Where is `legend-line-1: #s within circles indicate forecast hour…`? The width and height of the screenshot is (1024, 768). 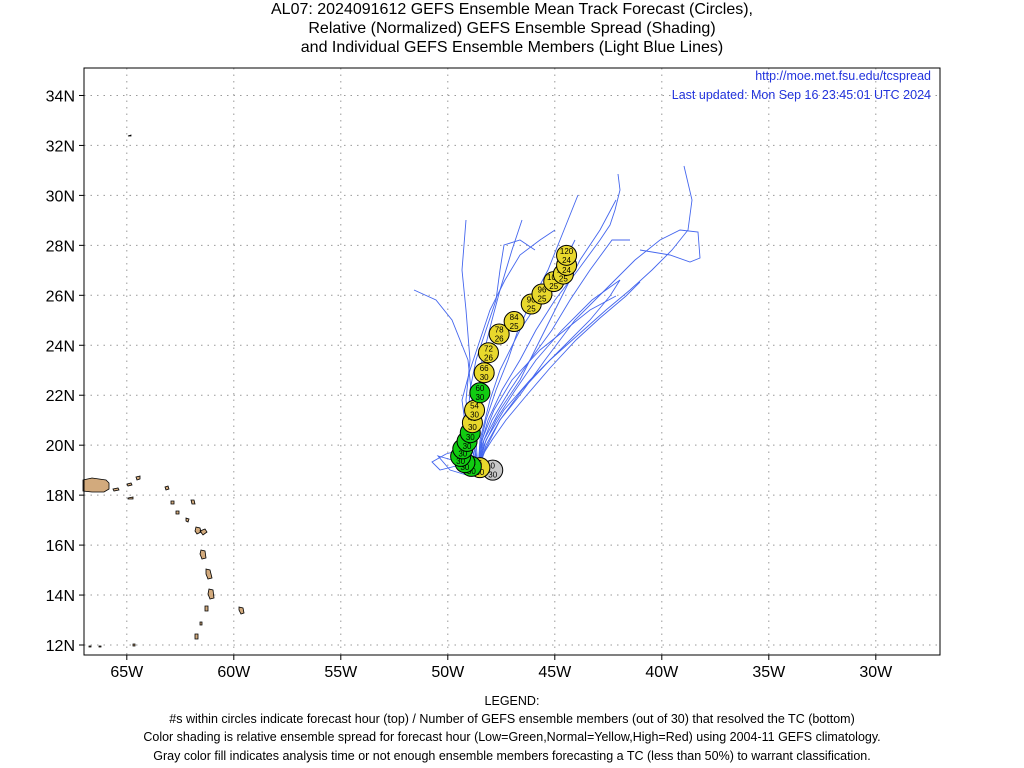
legend-line-1: #s within circles indicate forecast hour… is located at coordinates (512, 719).